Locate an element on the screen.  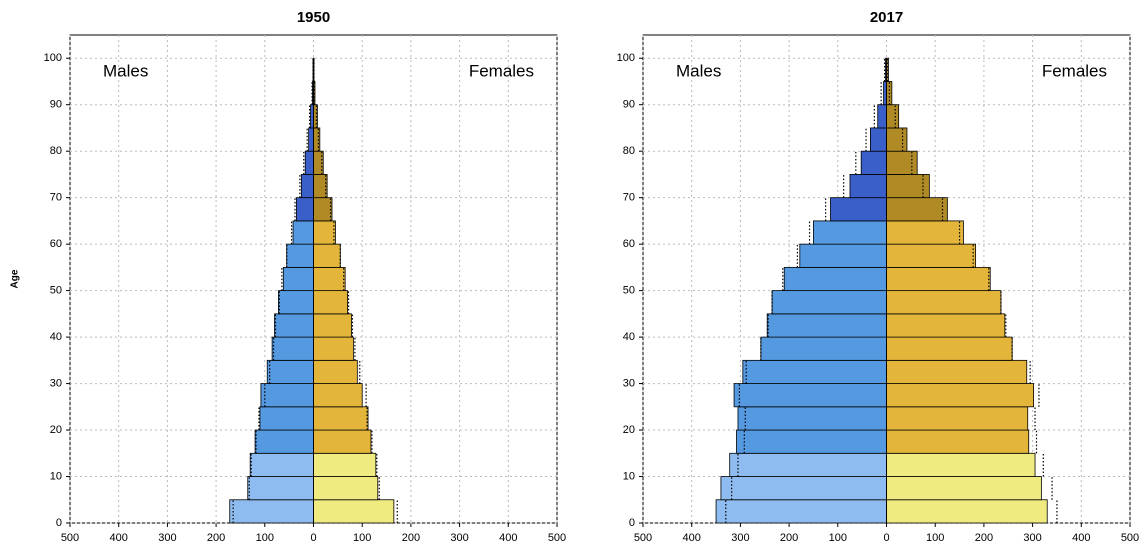
y-tick-label: 30 is located at coordinates (629, 383).